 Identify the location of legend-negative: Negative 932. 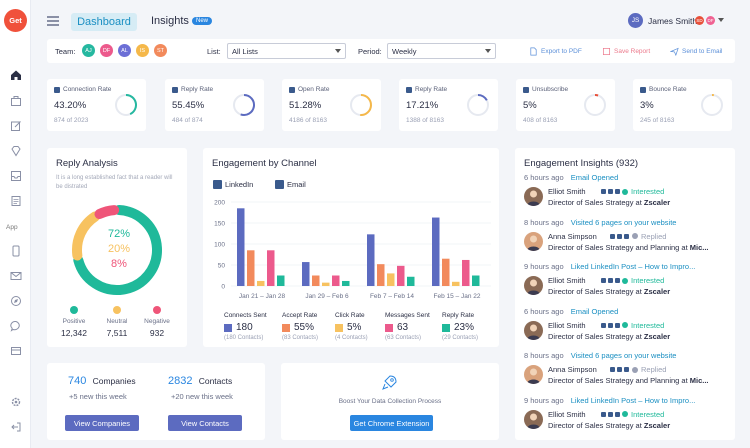
(157, 322).